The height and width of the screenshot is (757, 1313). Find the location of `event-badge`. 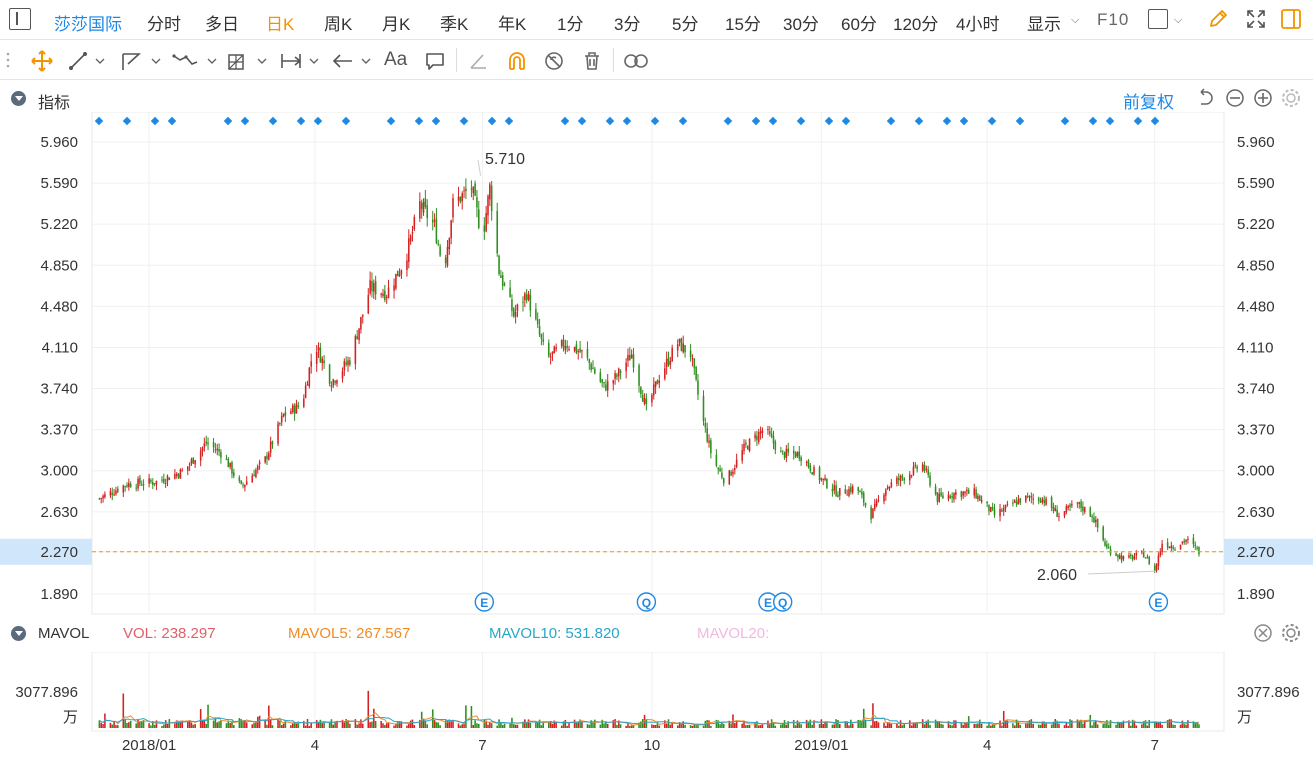

event-badge is located at coordinates (484, 602).